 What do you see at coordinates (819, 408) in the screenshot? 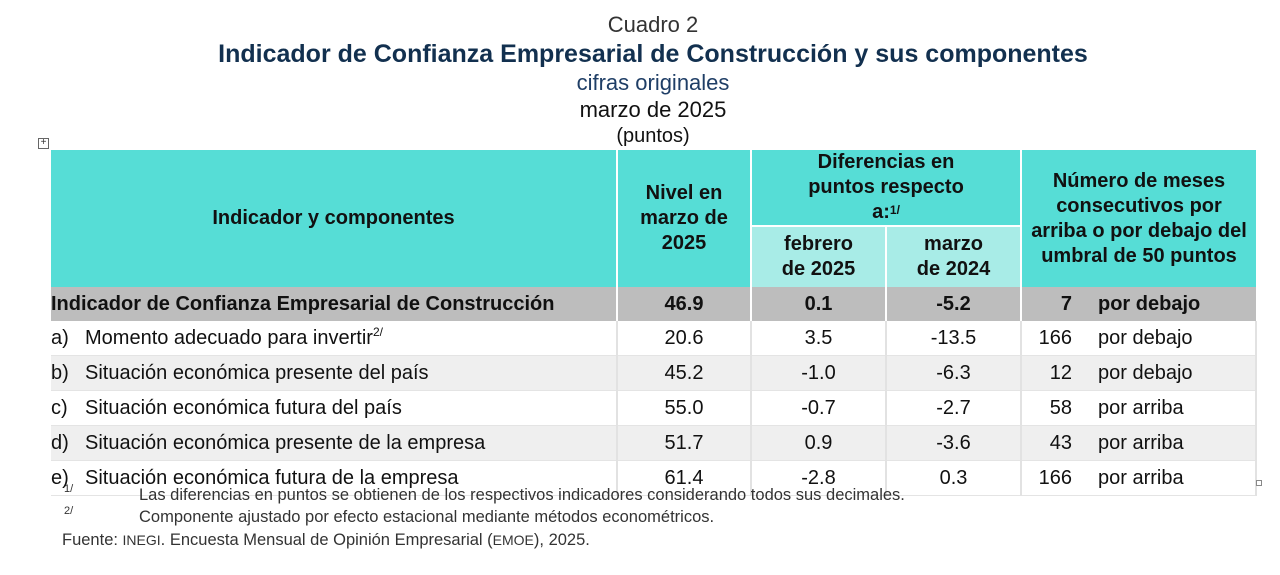
I see `row-feb: -0.7` at bounding box center [819, 408].